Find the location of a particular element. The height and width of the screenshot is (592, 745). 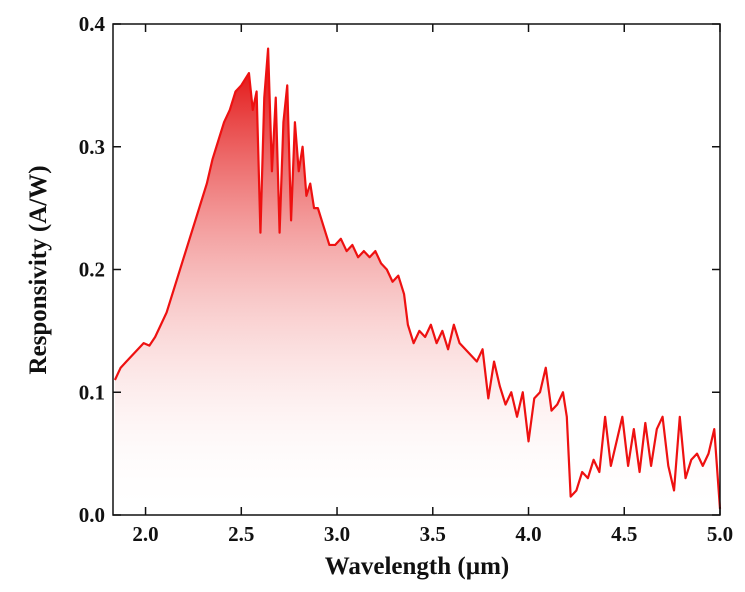

x-tick-label: 4.0 is located at coordinates (528, 534).